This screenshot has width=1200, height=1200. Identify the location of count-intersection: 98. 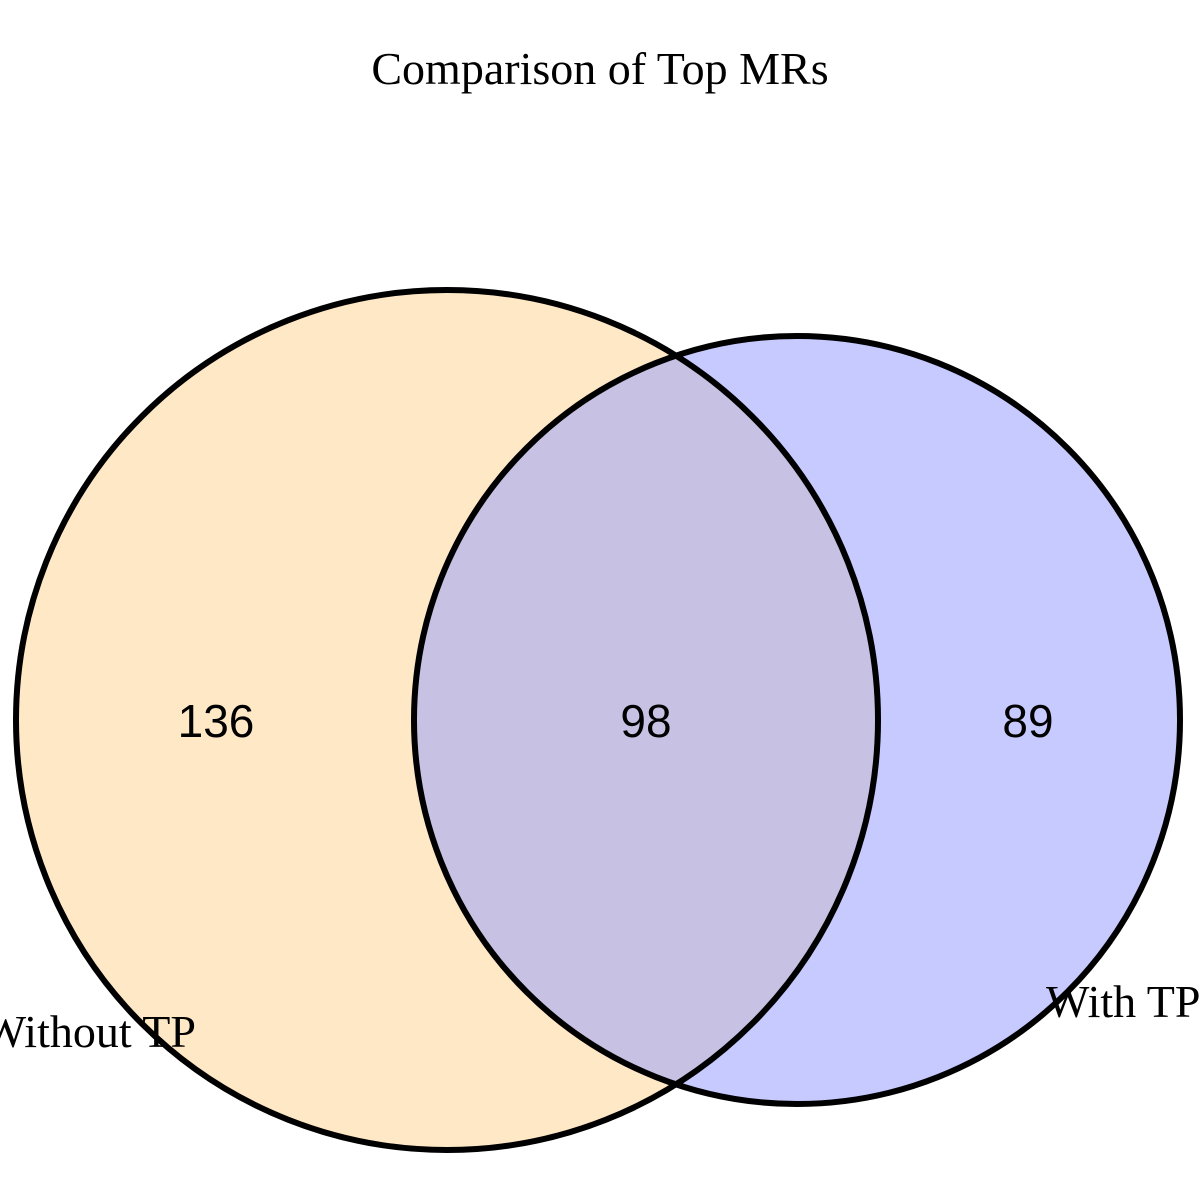
(645, 721).